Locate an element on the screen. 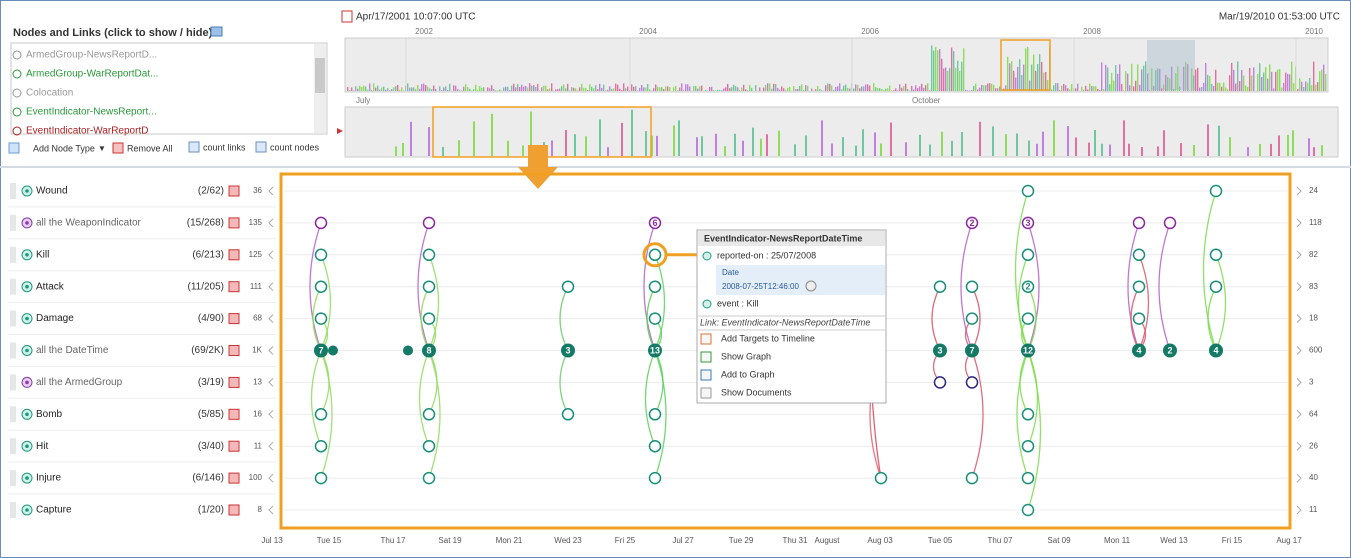 The height and width of the screenshot is (558, 1351). remove-all: Remove All is located at coordinates (150, 148).